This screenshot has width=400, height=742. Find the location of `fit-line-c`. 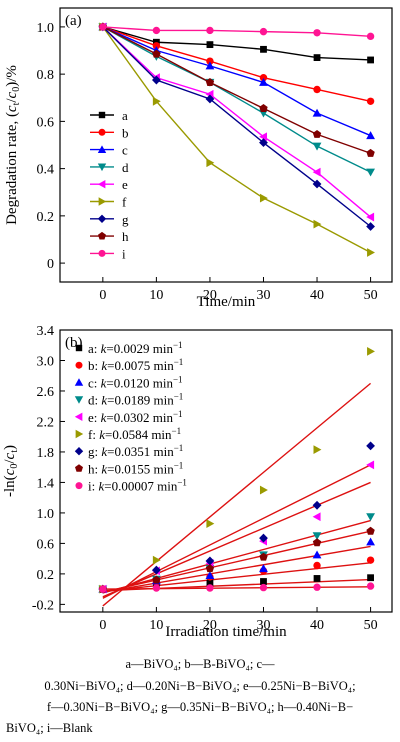

fit-line-c is located at coordinates (236, 569).